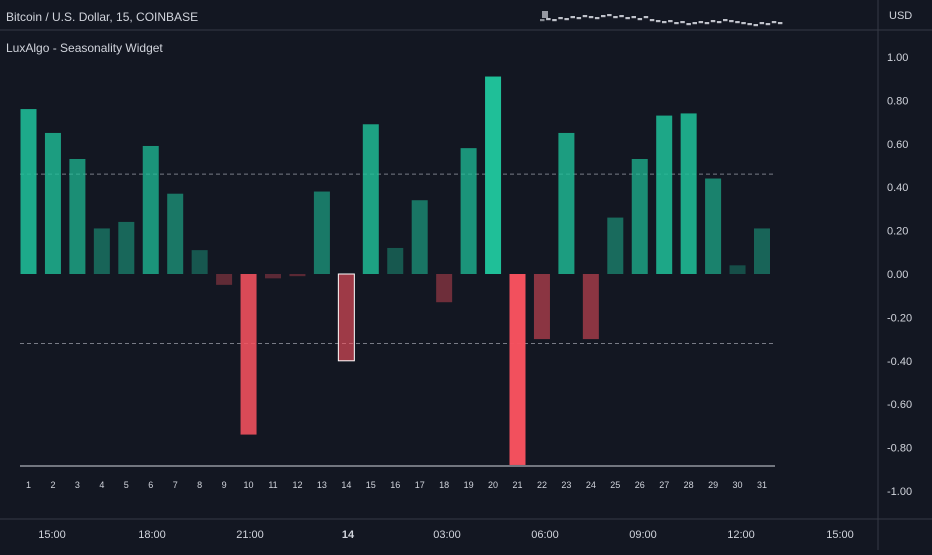 The height and width of the screenshot is (555, 932). What do you see at coordinates (322, 485) in the screenshot?
I see `x-tick-label: 13` at bounding box center [322, 485].